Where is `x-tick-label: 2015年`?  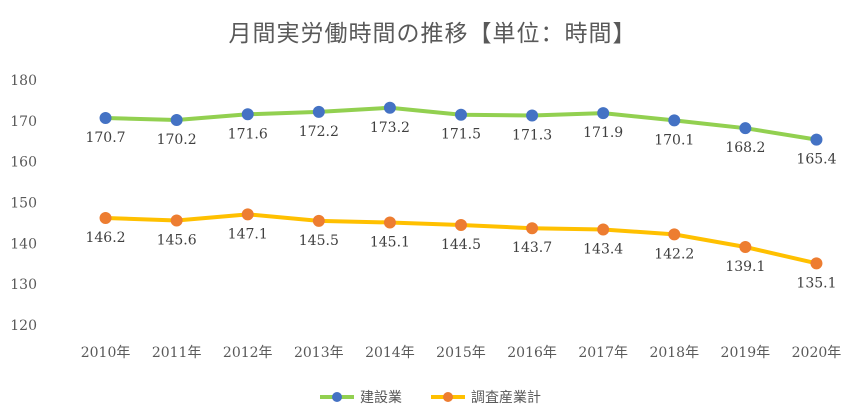
x-tick-label: 2015年 is located at coordinates (461, 353).